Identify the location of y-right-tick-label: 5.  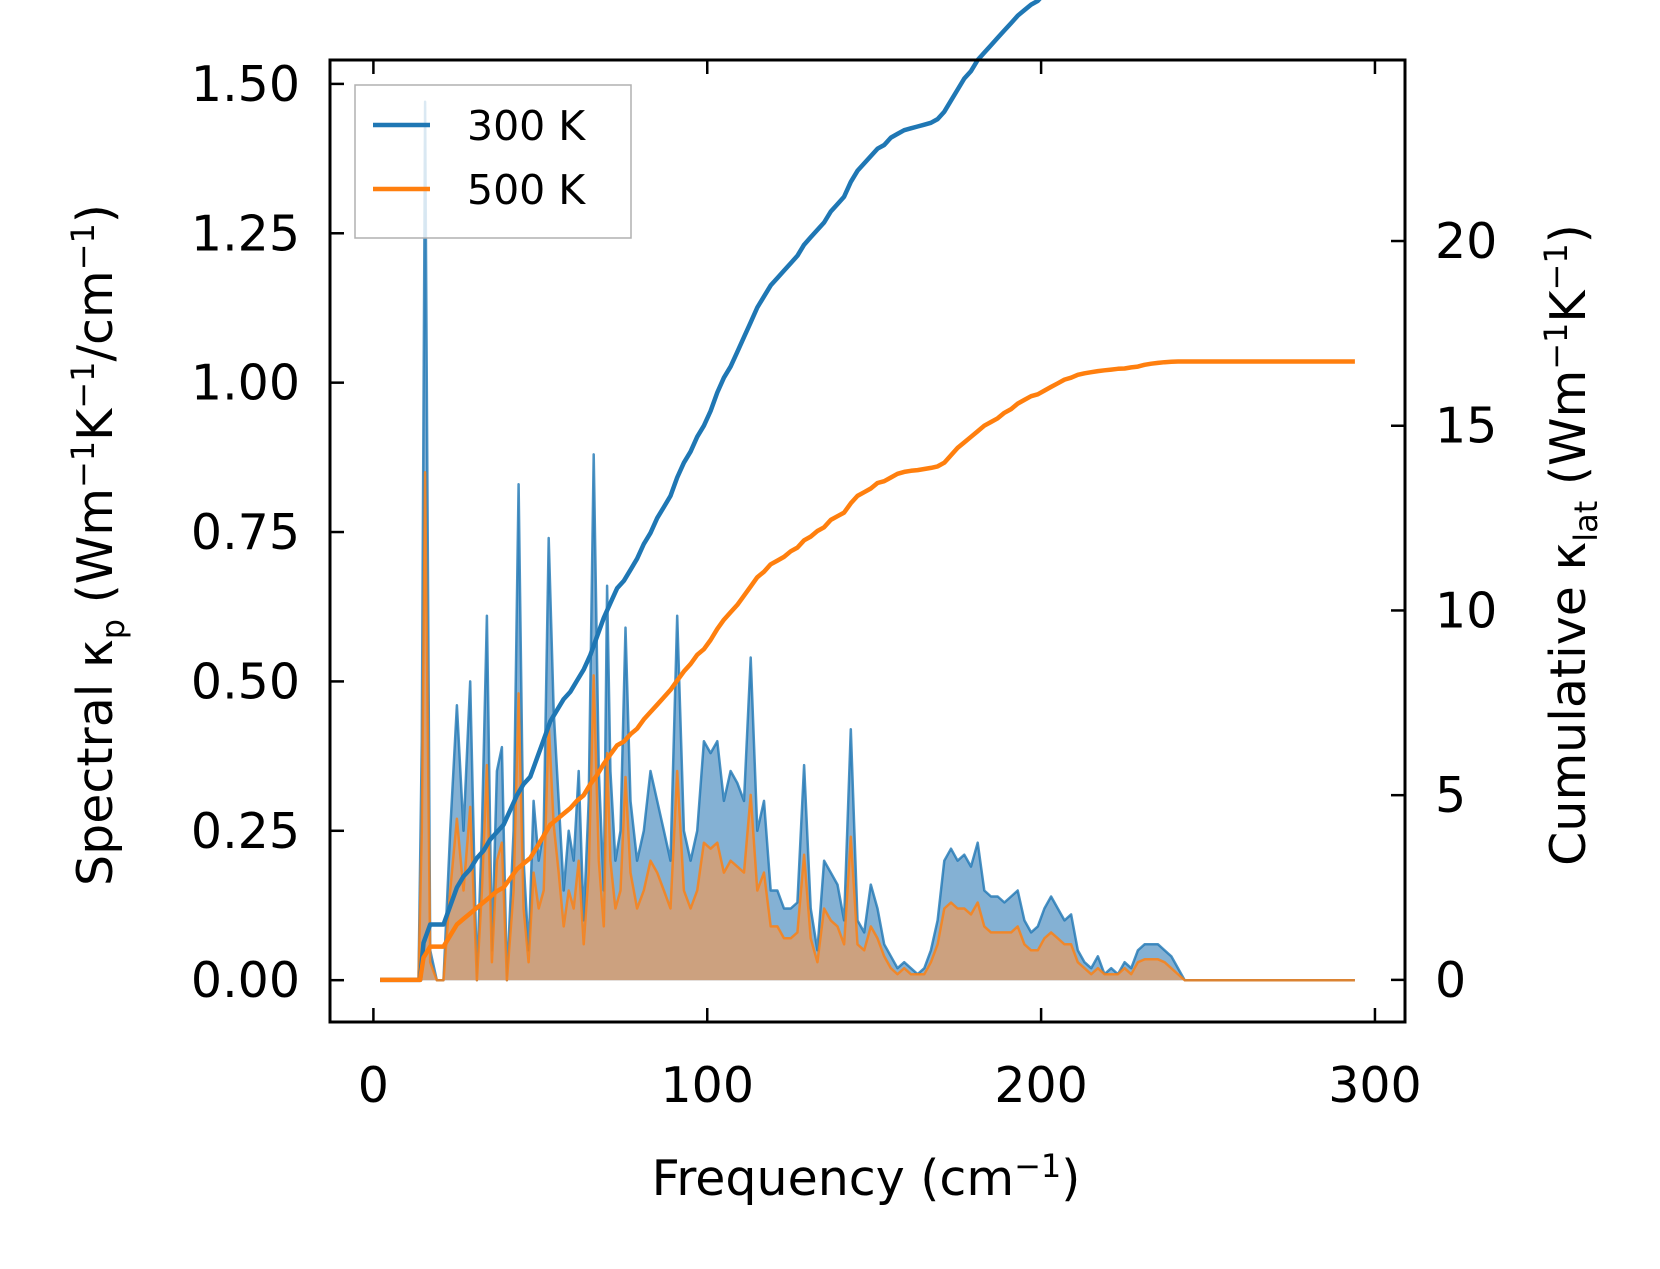
(1450, 795).